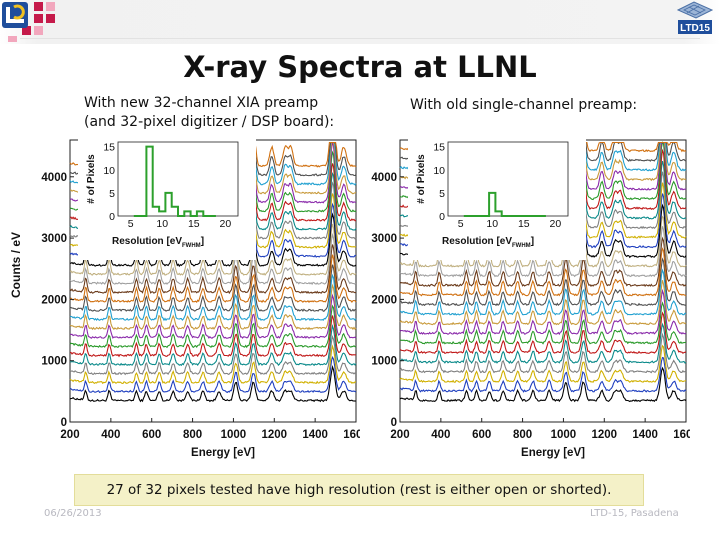 Image resolution: width=720 pixels, height=540 pixels. I want to click on header-banner, so click(360, 22).